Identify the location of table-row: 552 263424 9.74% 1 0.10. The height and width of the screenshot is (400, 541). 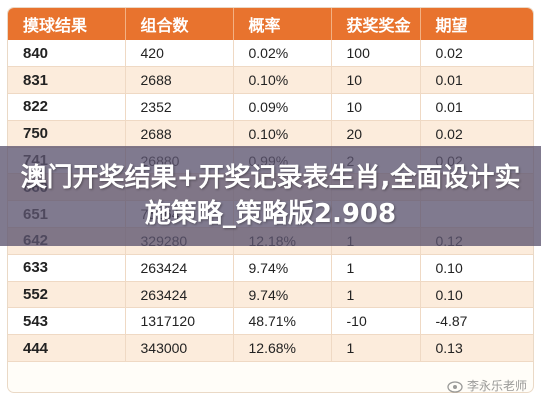
(270, 295).